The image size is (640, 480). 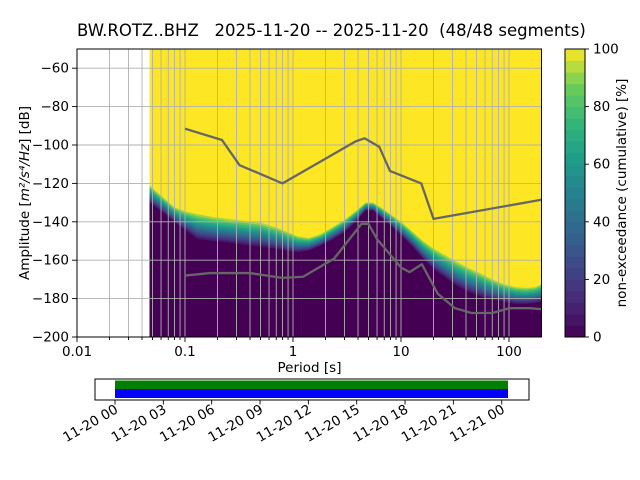 What do you see at coordinates (509, 352) in the screenshot?
I see `x-tick-label: 100` at bounding box center [509, 352].